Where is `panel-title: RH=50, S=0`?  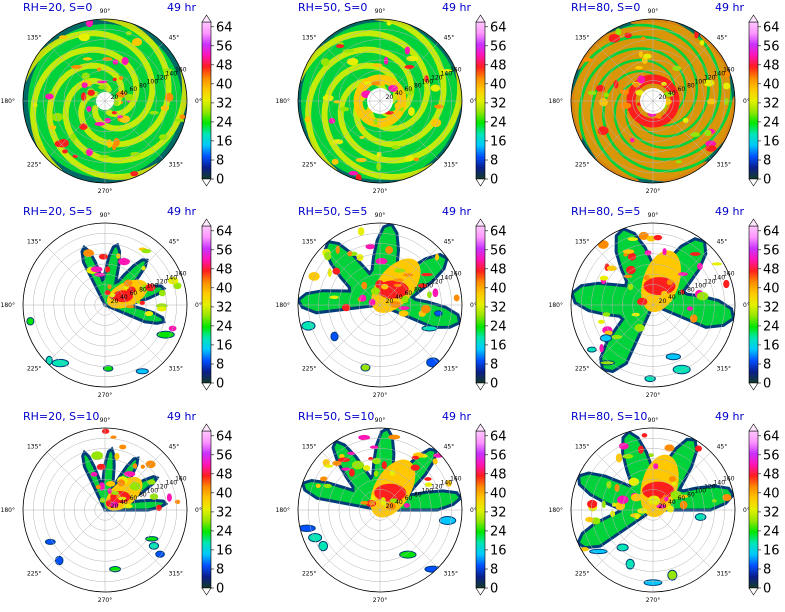 panel-title: RH=50, S=0 is located at coordinates (332, 7).